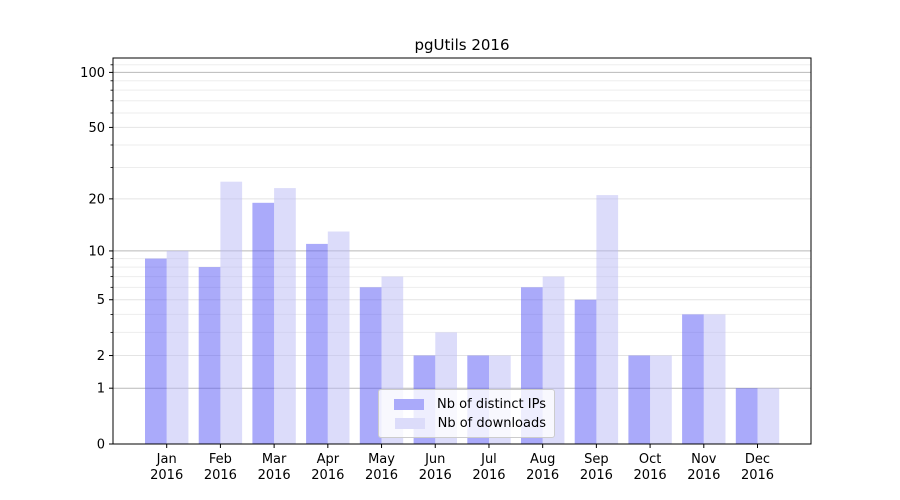 This screenshot has width=900, height=500. I want to click on bar-downloads-jan, so click(177, 347).